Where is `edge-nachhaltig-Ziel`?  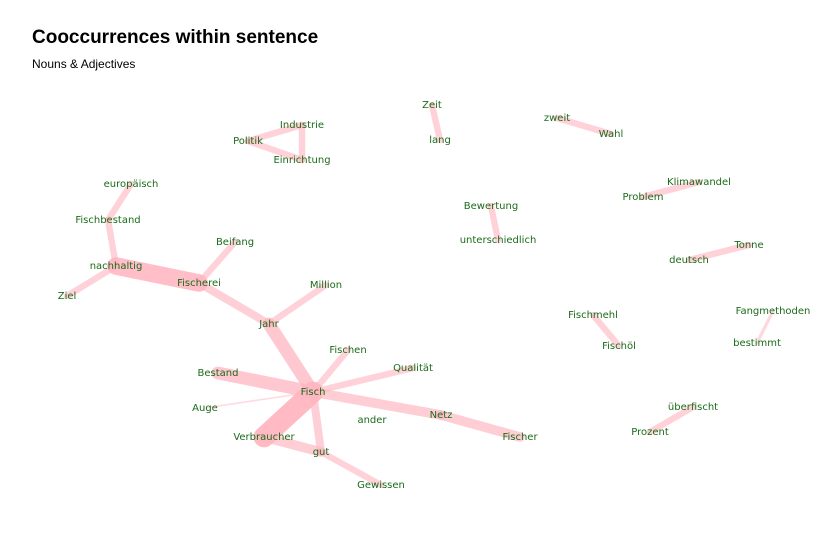
edge-nachhaltig-Ziel is located at coordinates (91, 281).